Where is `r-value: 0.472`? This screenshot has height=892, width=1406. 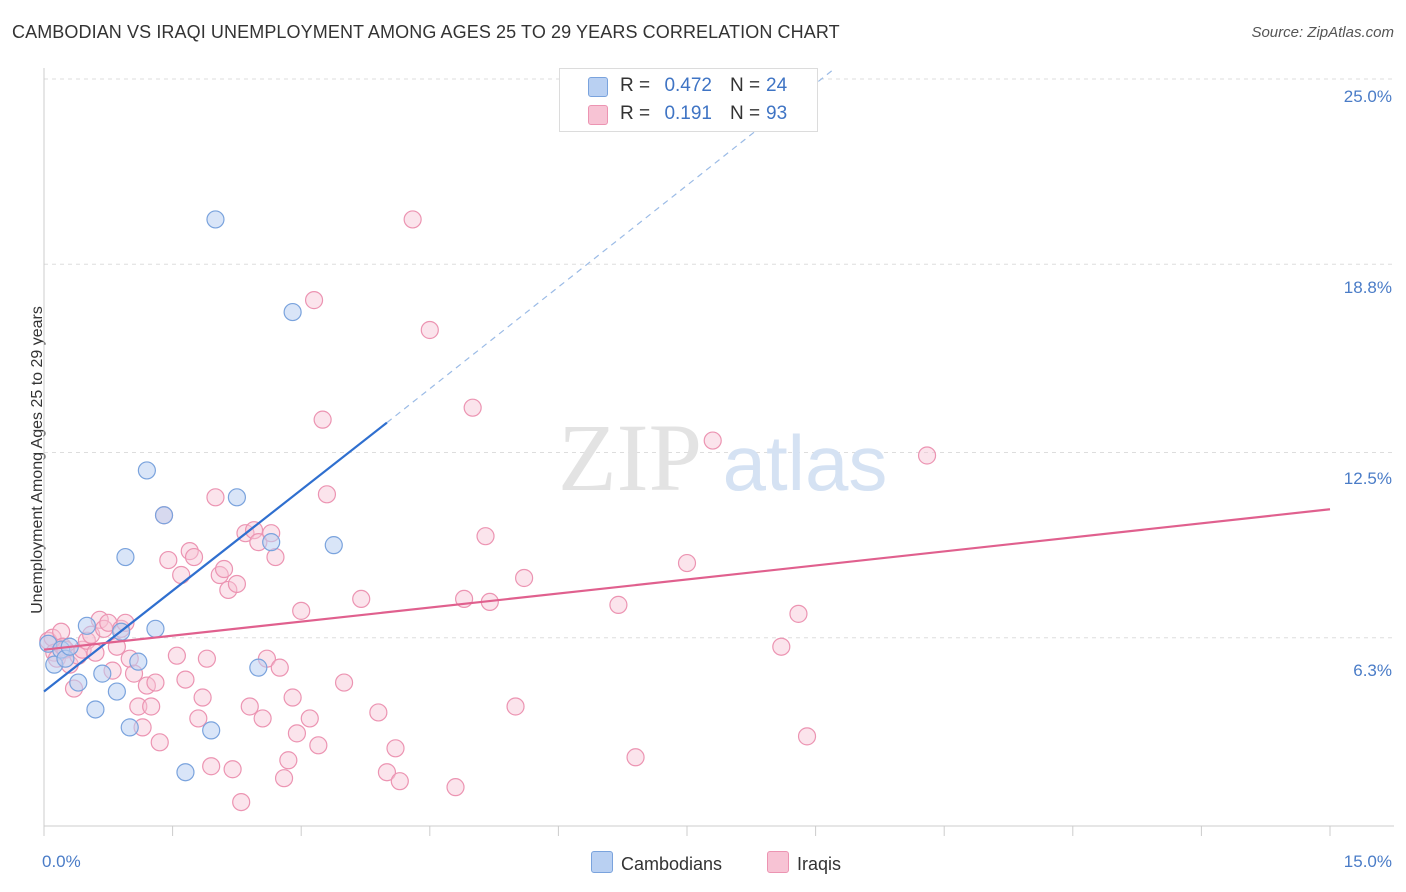
r-value: 0.472 is located at coordinates (688, 85).